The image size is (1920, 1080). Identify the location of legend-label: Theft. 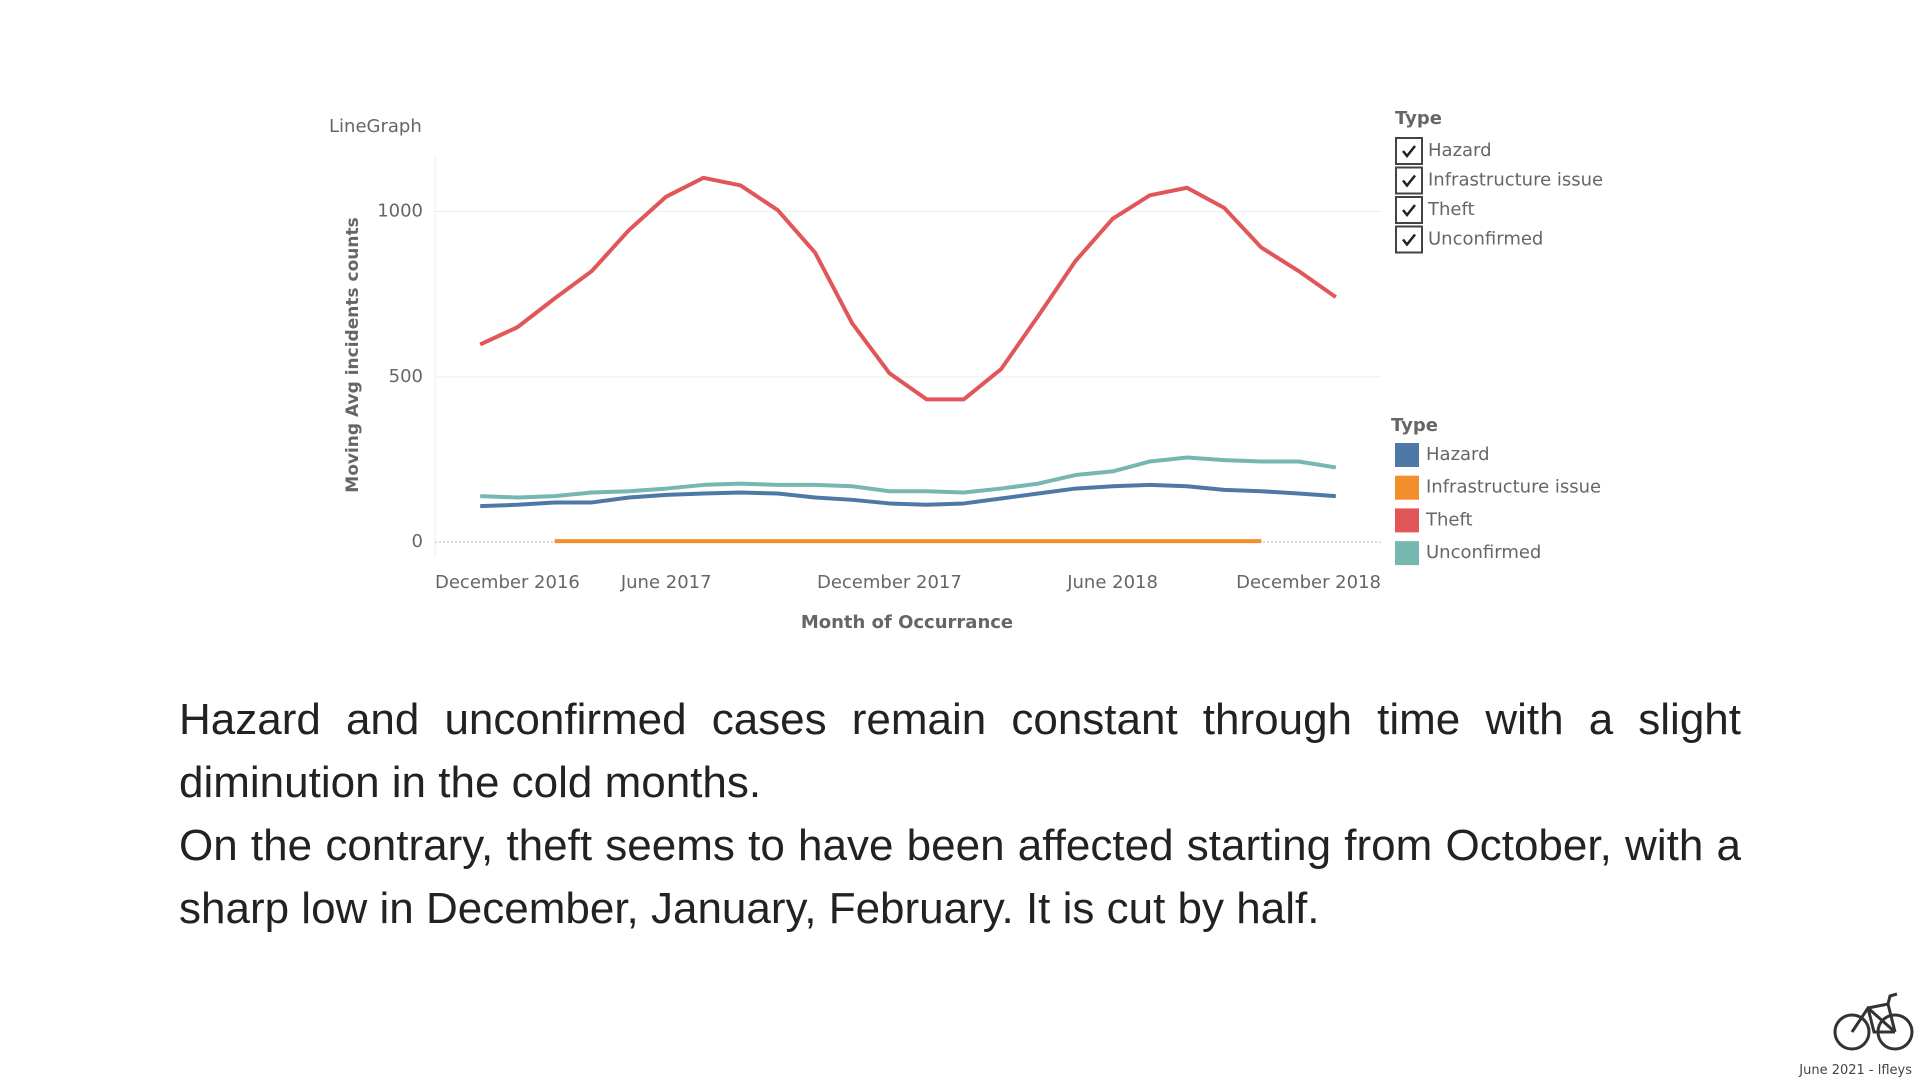
(1449, 519).